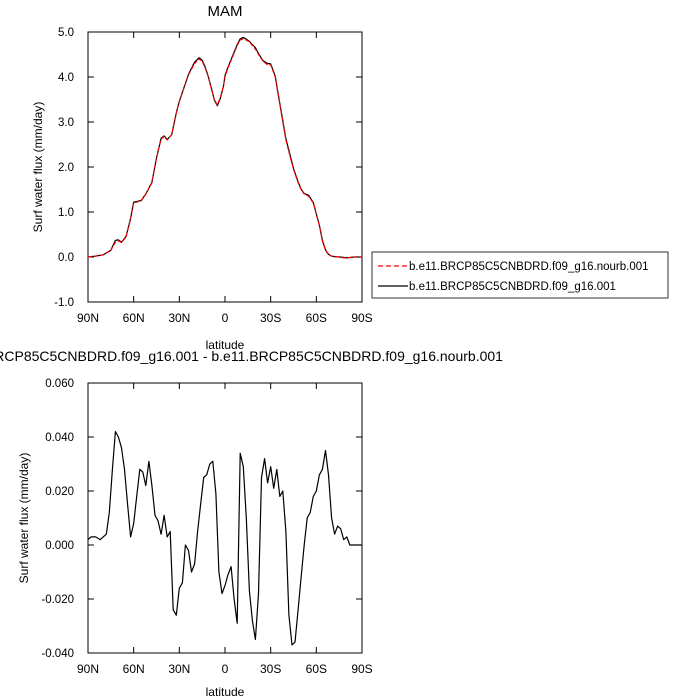 The width and height of the screenshot is (700, 700). I want to click on y-tick-label: 0.020, so click(59, 492).